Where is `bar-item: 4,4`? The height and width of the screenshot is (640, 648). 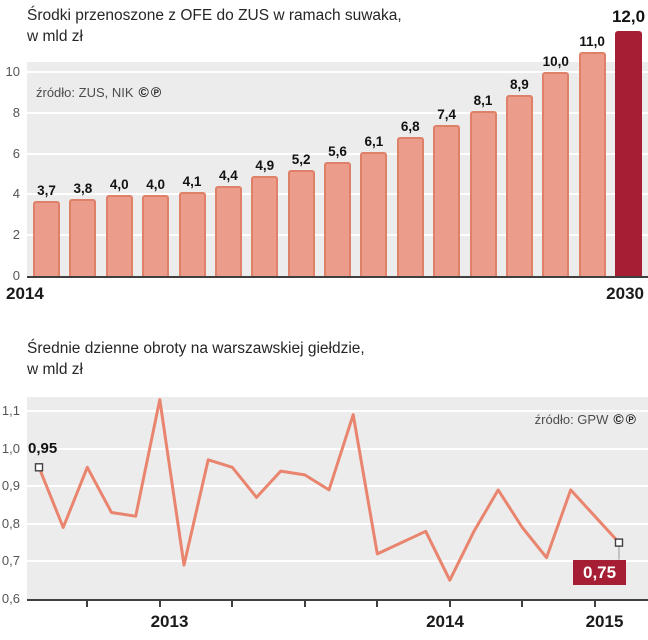
bar-item: 4,4 is located at coordinates (228, 222).